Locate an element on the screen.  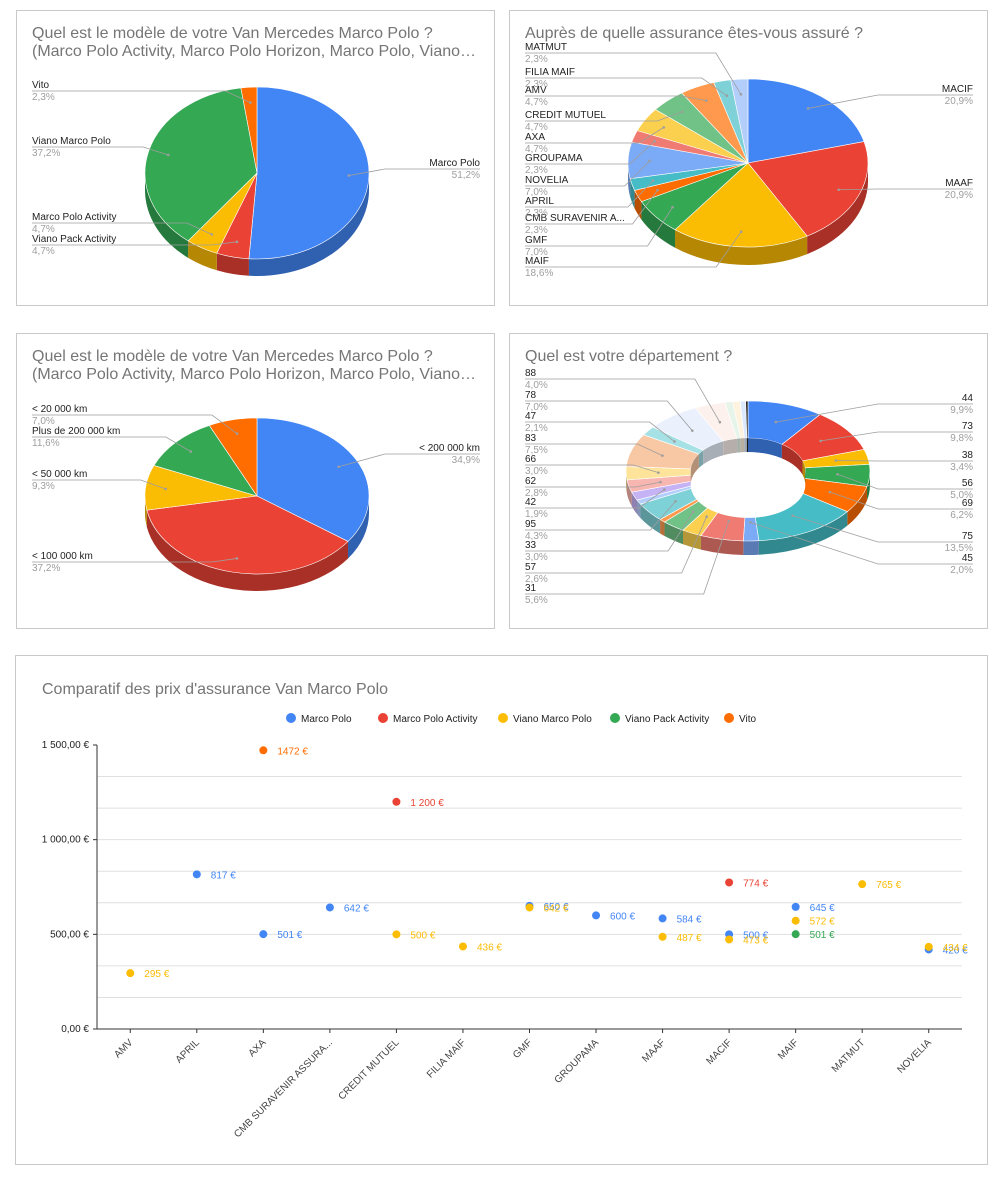
slice-percent: 3,0% is located at coordinates (536, 471).